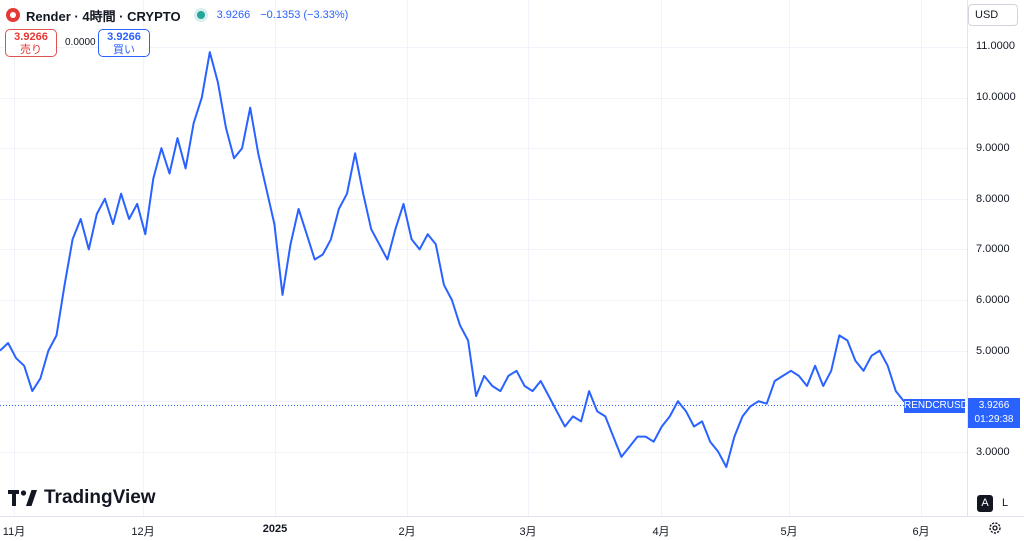 This screenshot has width=1024, height=541. Describe the element at coordinates (993, 249) in the screenshot. I see `y-tick-label: 7.0000` at that location.